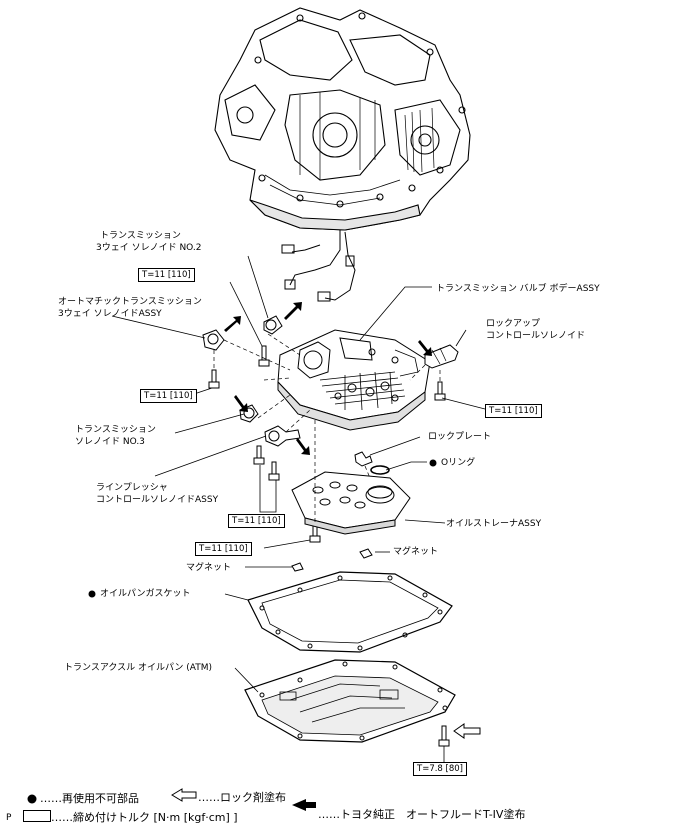 This screenshot has width=690, height=829. What do you see at coordinates (513, 411) in the screenshot?
I see `torque-box-3: T=11 [110]` at bounding box center [513, 411].